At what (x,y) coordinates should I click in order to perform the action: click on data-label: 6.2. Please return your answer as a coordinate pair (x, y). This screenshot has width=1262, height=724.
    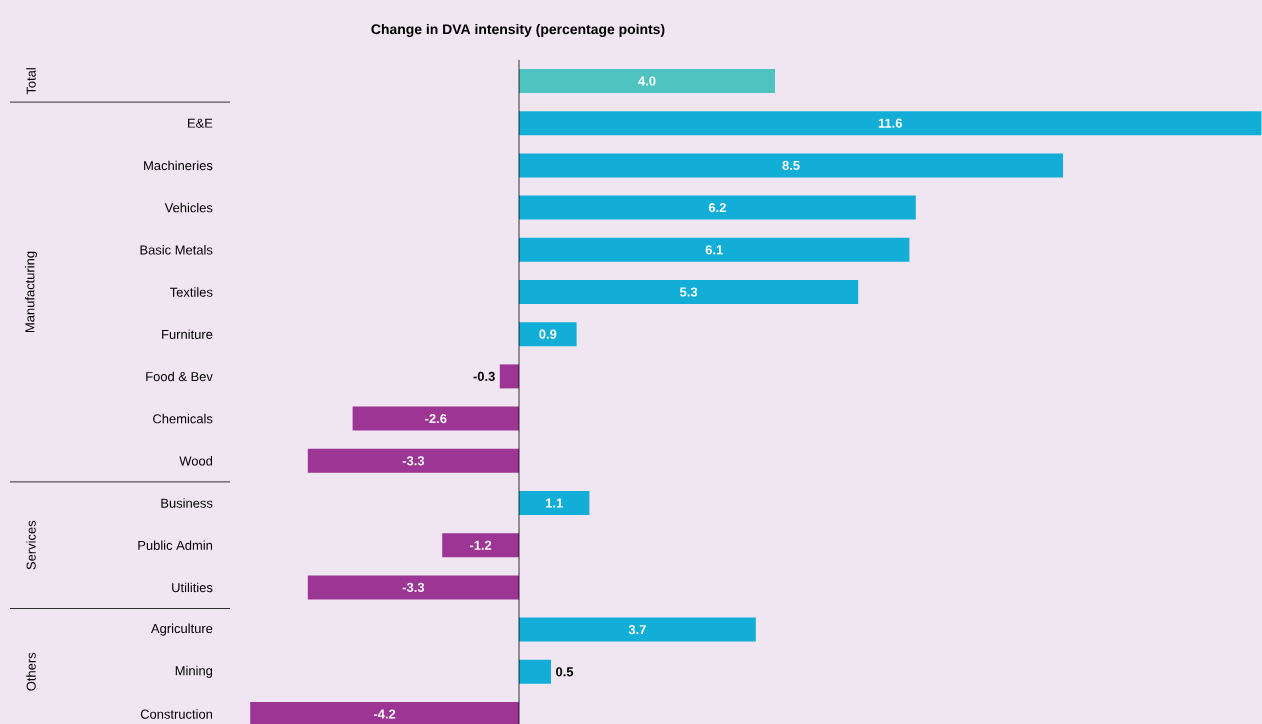
    Looking at the image, I should click on (717, 208).